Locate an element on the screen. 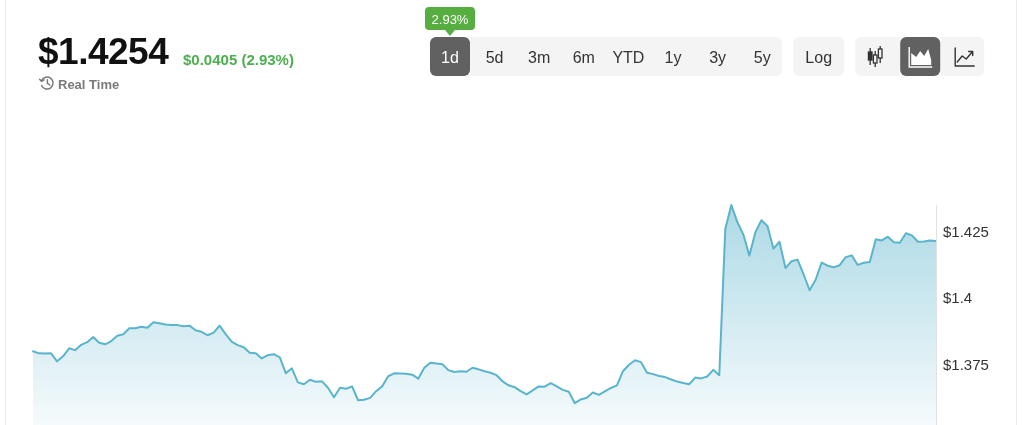 The height and width of the screenshot is (425, 1024). y-tick-label: $1.4 is located at coordinates (958, 297).